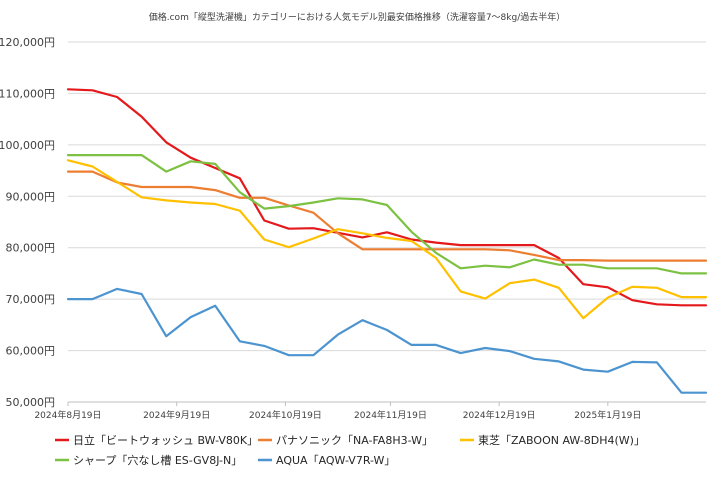  I want to click on y-tick-label: 100,000円, so click(27, 145).